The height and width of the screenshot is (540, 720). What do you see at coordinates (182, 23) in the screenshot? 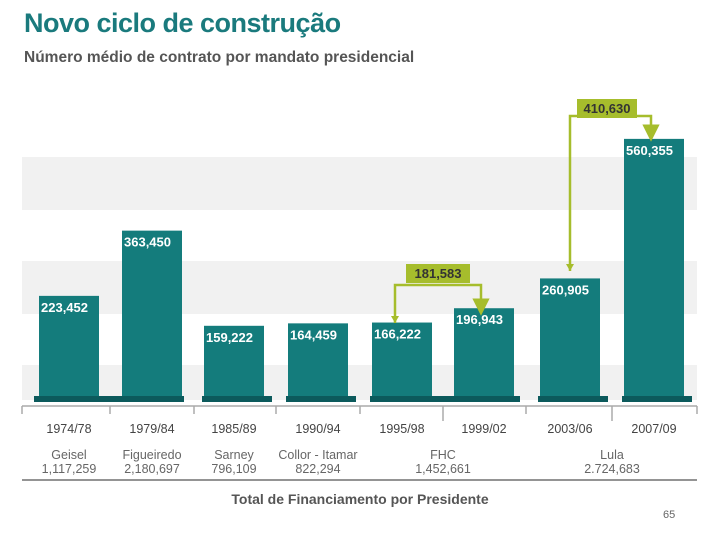
I see `slide-title: Novo ciclo de construção` at bounding box center [182, 23].